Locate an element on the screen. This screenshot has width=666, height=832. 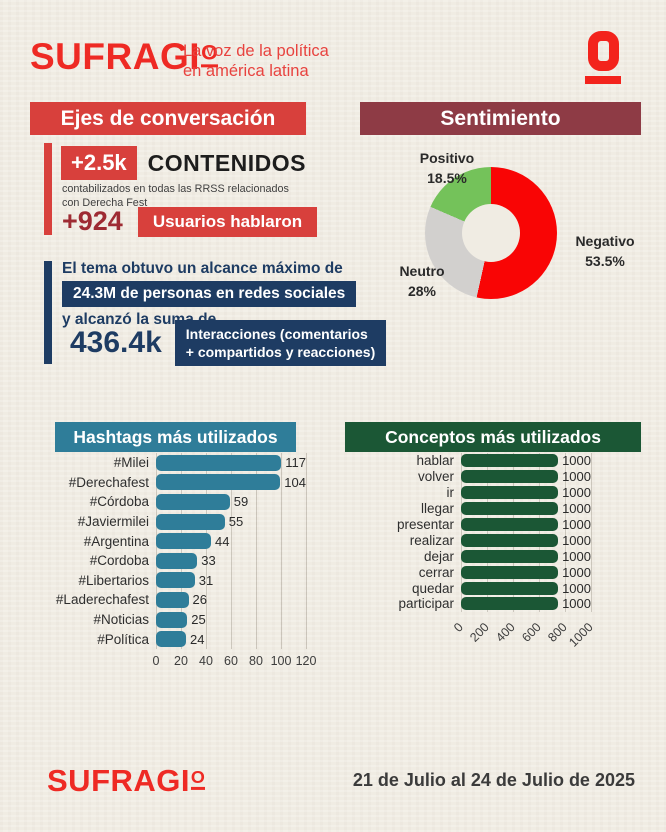
bar-row: 25 is located at coordinates (231, 620).